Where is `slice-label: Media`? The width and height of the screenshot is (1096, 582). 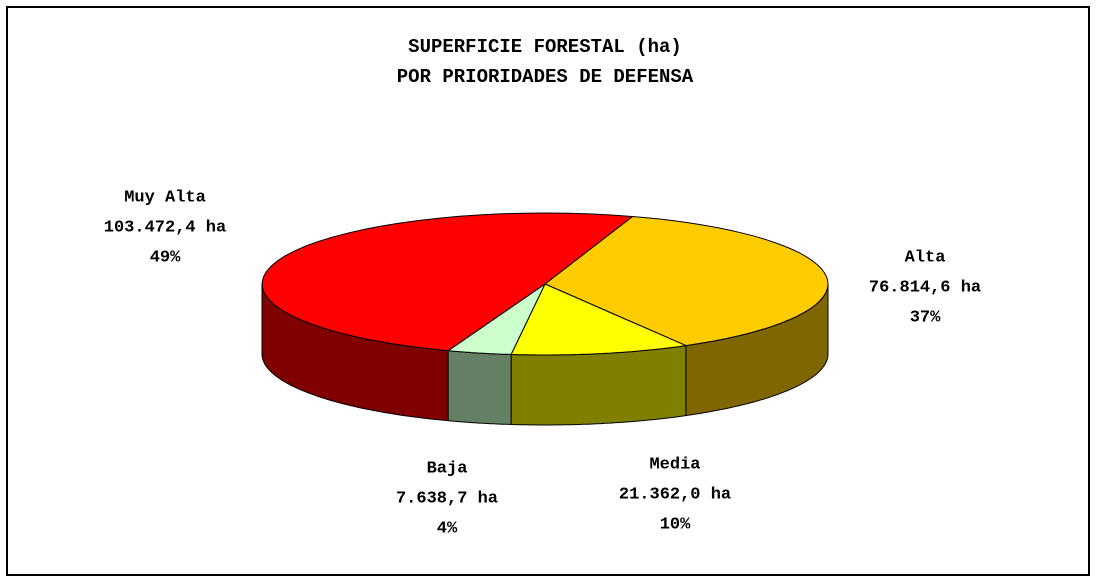
slice-label: Media is located at coordinates (674, 464).